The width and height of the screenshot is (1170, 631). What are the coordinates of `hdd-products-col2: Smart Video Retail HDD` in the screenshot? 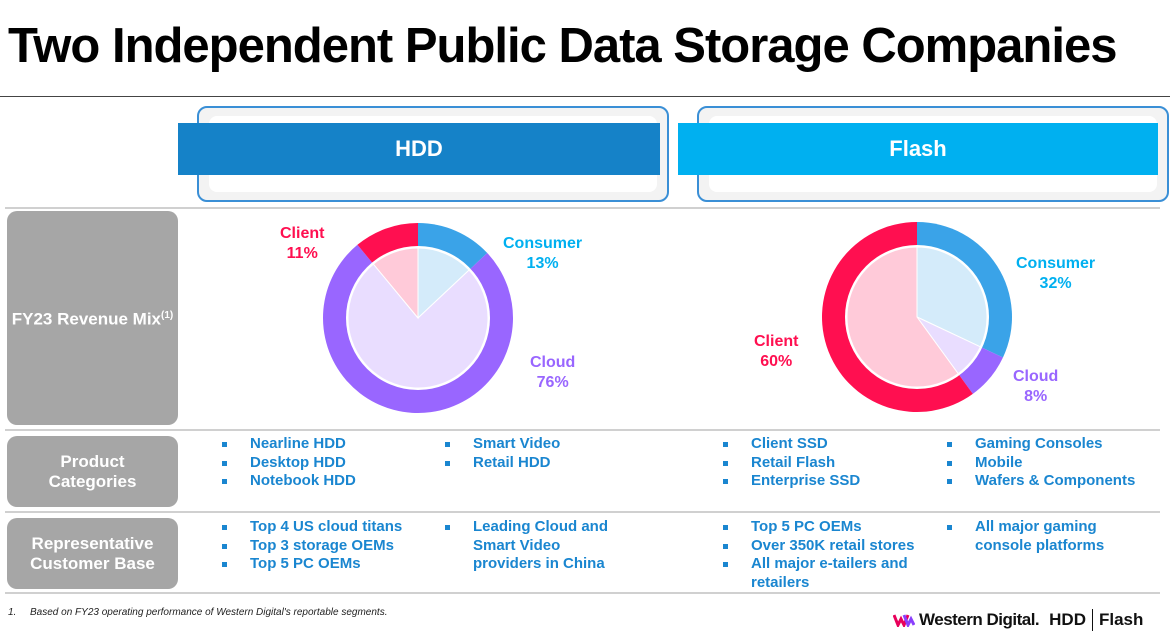 It's located at (502, 453).